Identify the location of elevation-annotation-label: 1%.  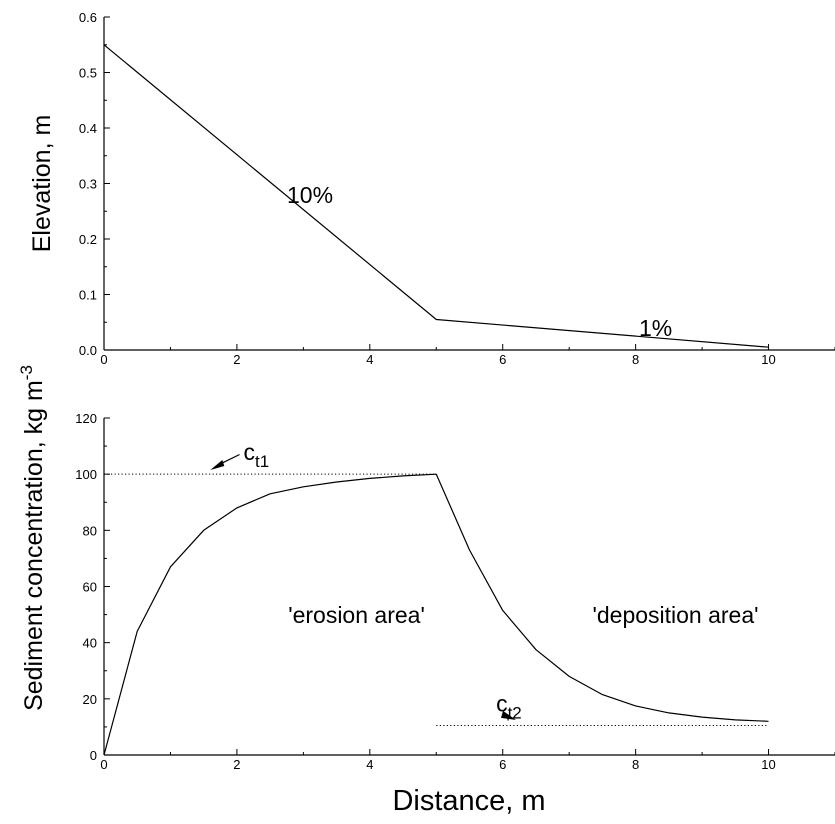
(655, 328).